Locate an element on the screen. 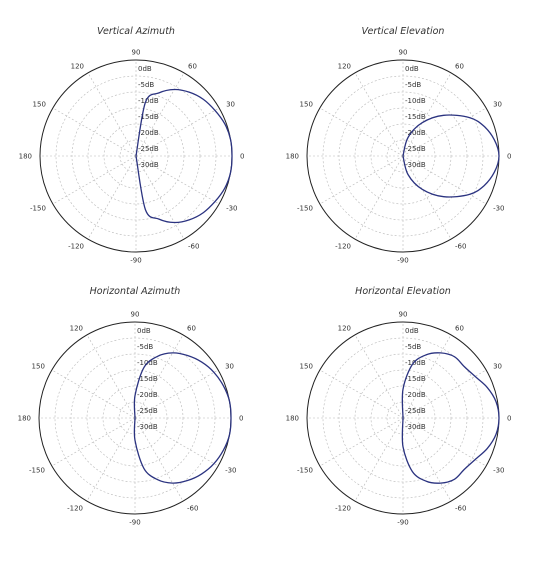 The width and height of the screenshot is (558, 563). chart-title: Vertical Elevation is located at coordinates (403, 31).